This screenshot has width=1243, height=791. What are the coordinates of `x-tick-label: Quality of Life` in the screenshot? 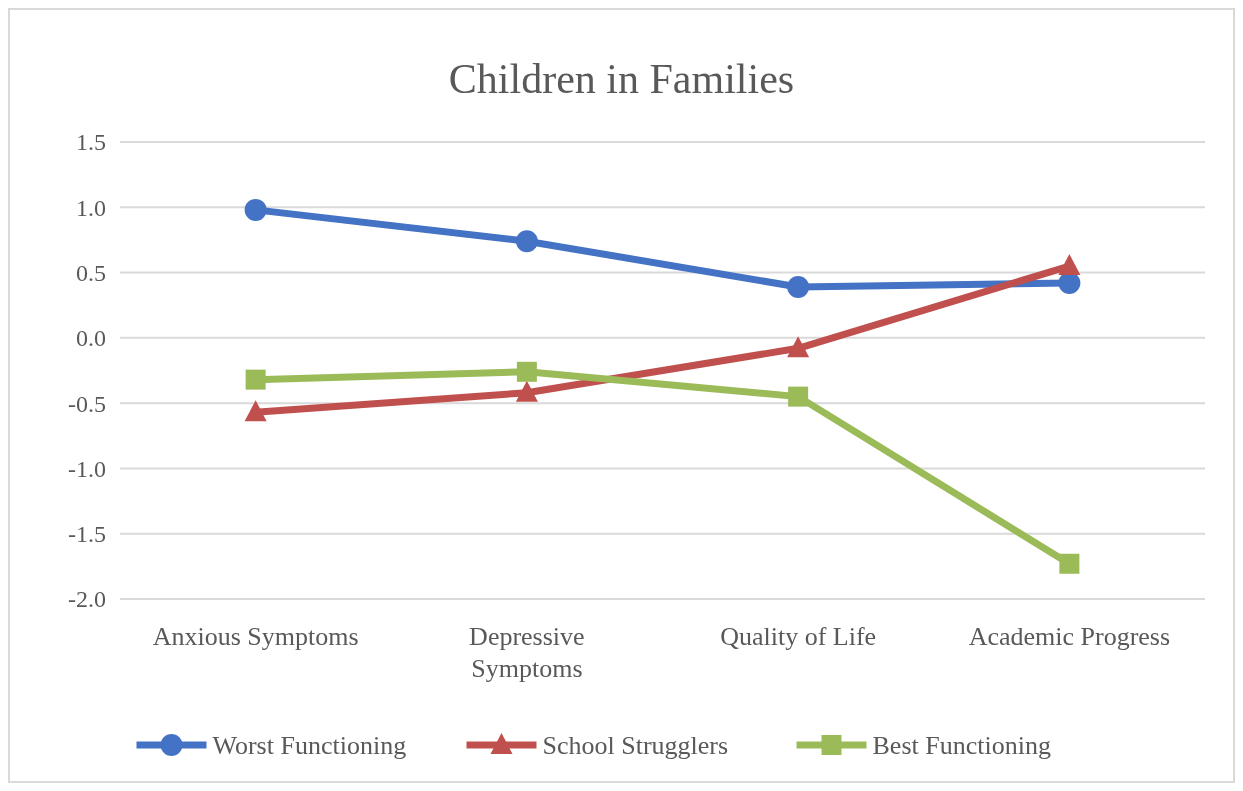 It's located at (798, 636).